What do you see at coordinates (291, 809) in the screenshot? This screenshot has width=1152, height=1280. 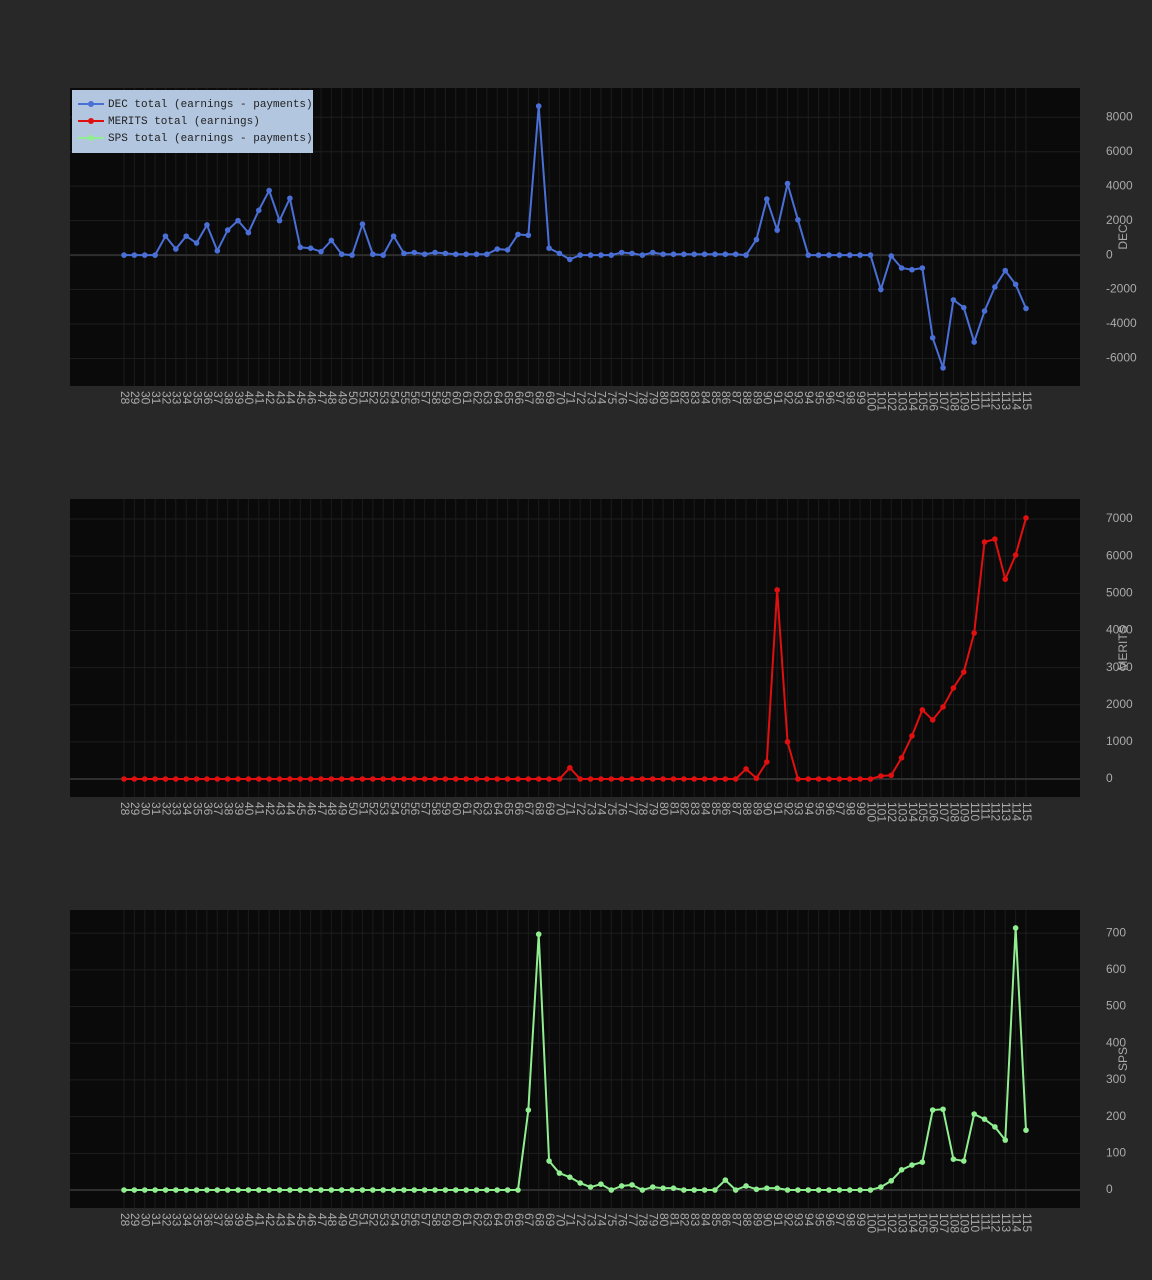 I see `x-tick-label: 44` at bounding box center [291, 809].